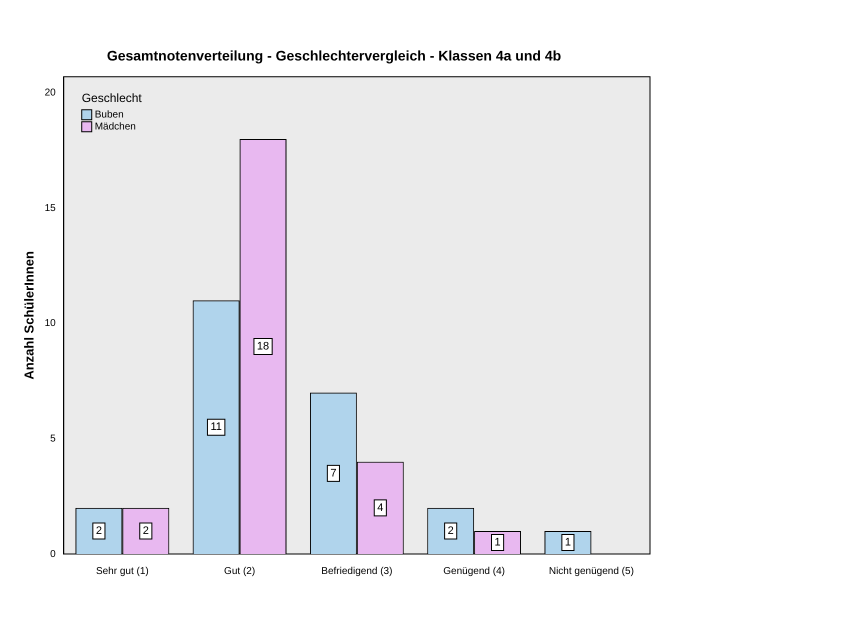 The width and height of the screenshot is (843, 628). Describe the element at coordinates (334, 55) in the screenshot. I see `chart-title: Gesamtnotenverteilung - Geschlechtervergleich - Klassen 4a und 4b` at that location.